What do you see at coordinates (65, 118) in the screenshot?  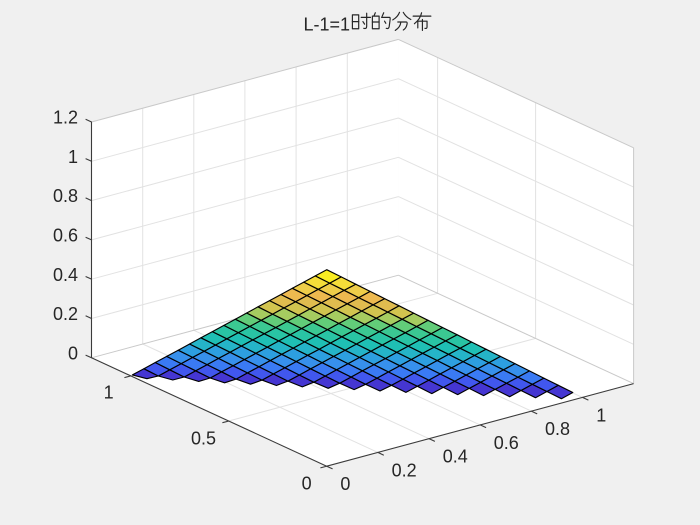 I see `svg-text: 1.2` at bounding box center [65, 118].